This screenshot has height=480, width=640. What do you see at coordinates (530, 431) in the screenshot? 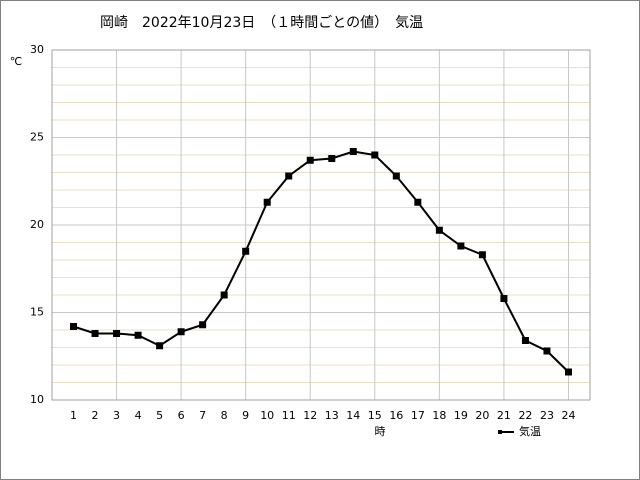
I see `legend-label: 気温` at bounding box center [530, 431].